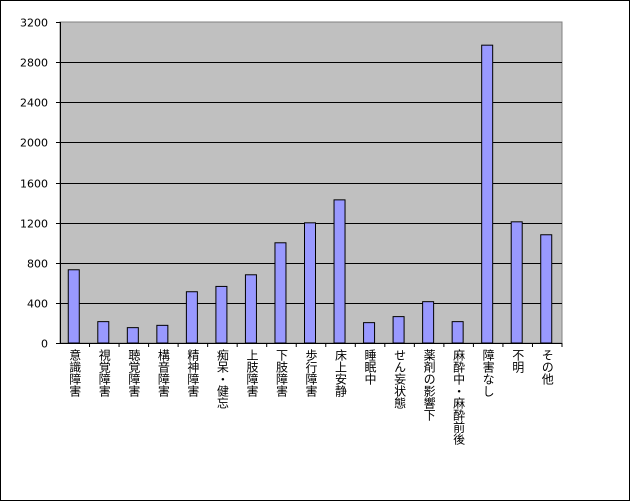 This screenshot has width=630, height=501. What do you see at coordinates (37, 304) in the screenshot?
I see `y-tick-label: 400` at bounding box center [37, 304].